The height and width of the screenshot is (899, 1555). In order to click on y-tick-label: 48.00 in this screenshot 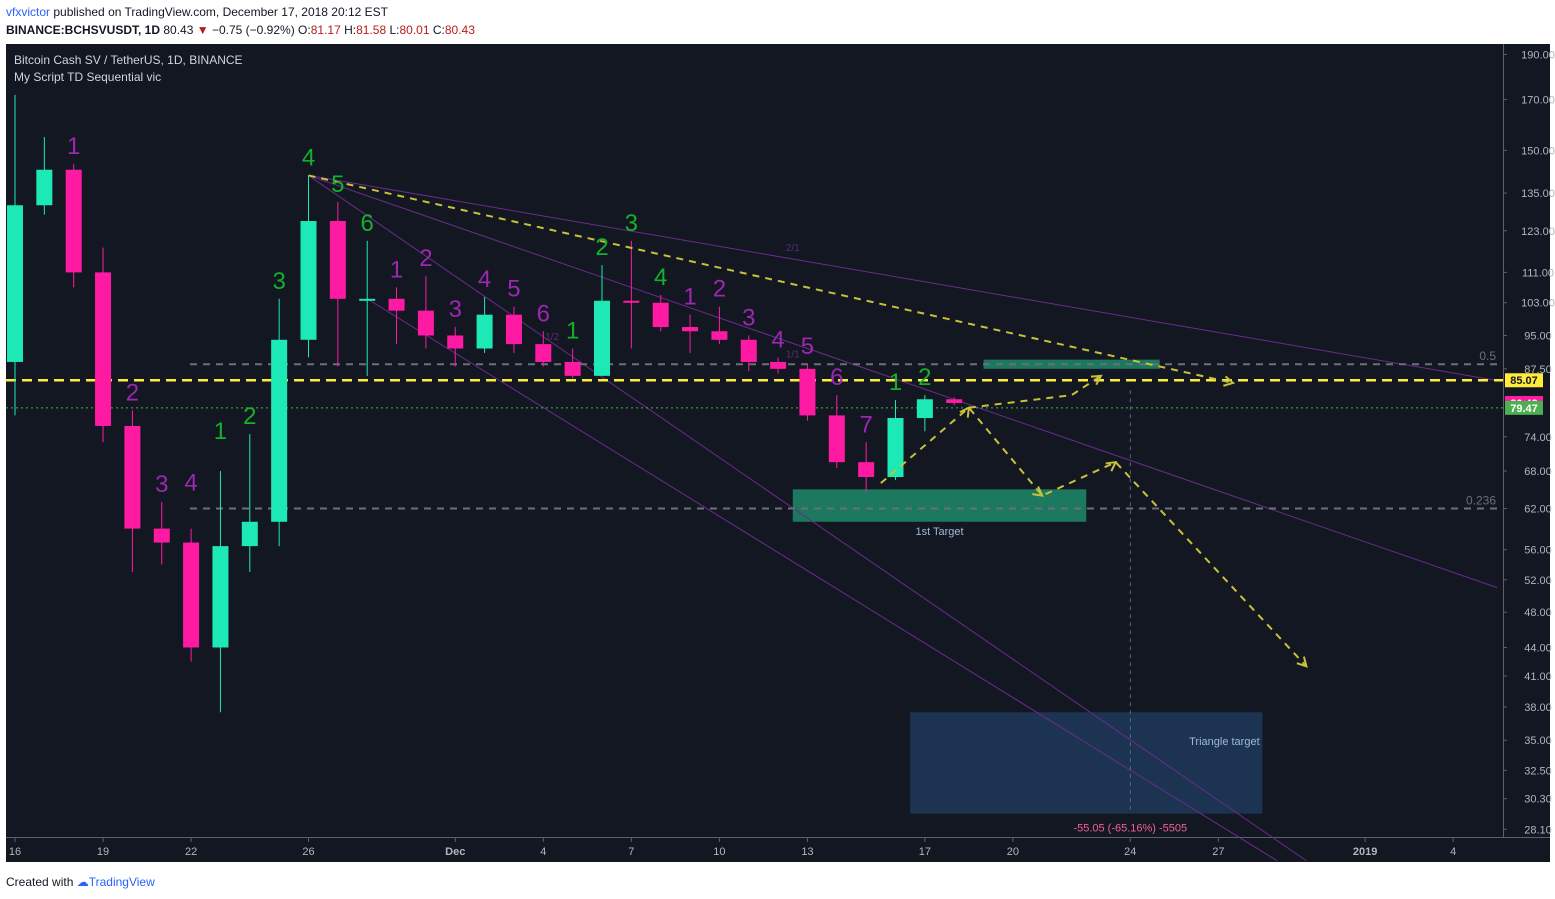, I will do `click(1538, 613)`.